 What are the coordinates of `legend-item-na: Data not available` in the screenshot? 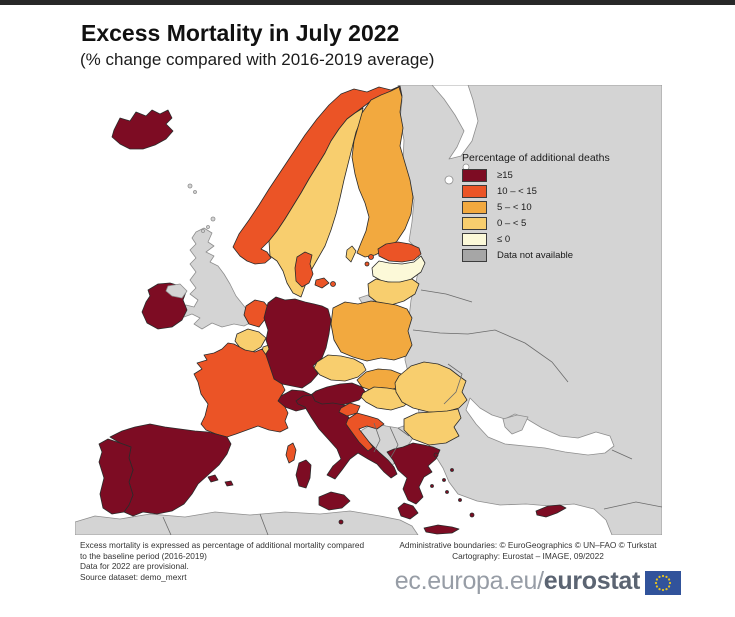 It's located at (562, 255).